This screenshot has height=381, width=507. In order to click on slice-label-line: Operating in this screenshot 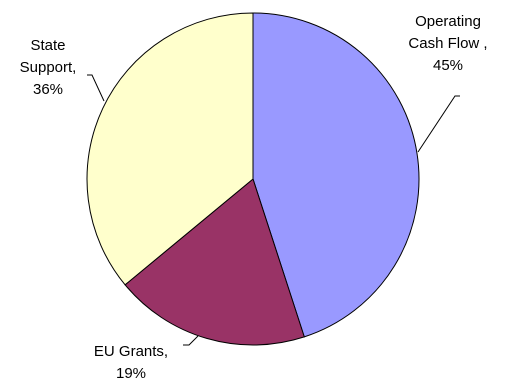, I will do `click(448, 21)`.